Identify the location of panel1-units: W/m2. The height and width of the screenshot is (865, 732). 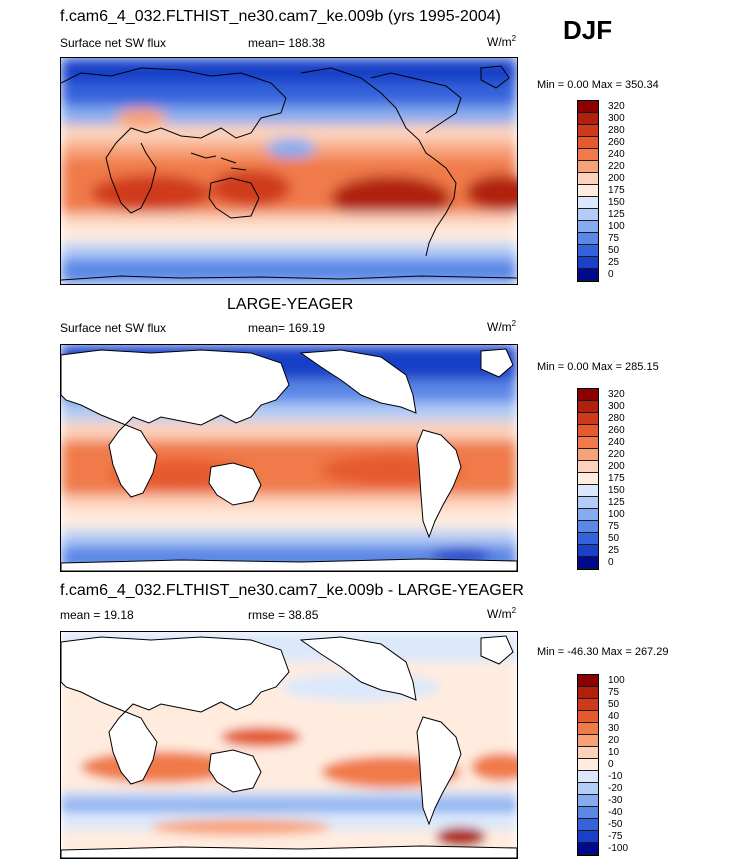
(502, 41).